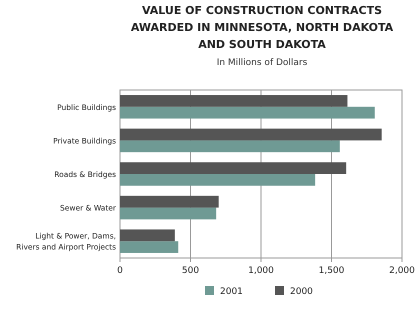 This screenshot has height=327, width=415. Describe the element at coordinates (231, 292) in the screenshot. I see `legend-label: 2001` at that location.